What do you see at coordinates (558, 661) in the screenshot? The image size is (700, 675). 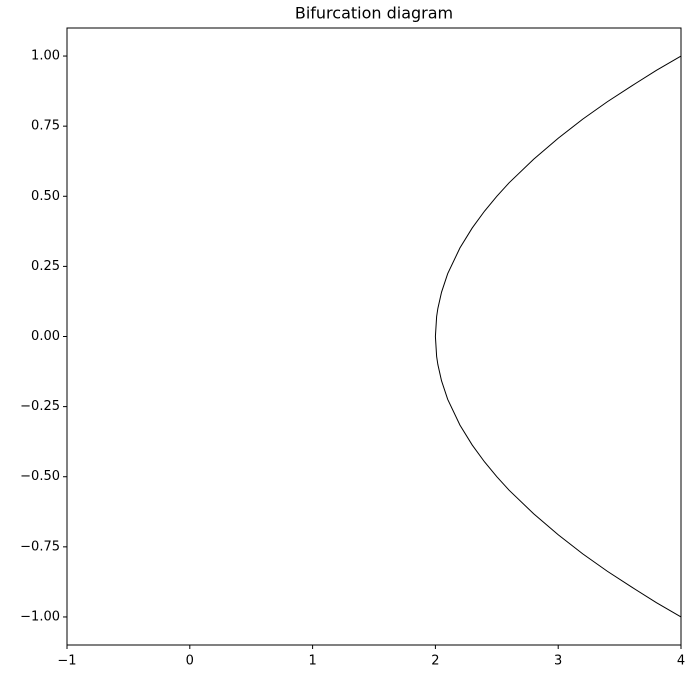 I see `x-tick-label: 3` at bounding box center [558, 661].